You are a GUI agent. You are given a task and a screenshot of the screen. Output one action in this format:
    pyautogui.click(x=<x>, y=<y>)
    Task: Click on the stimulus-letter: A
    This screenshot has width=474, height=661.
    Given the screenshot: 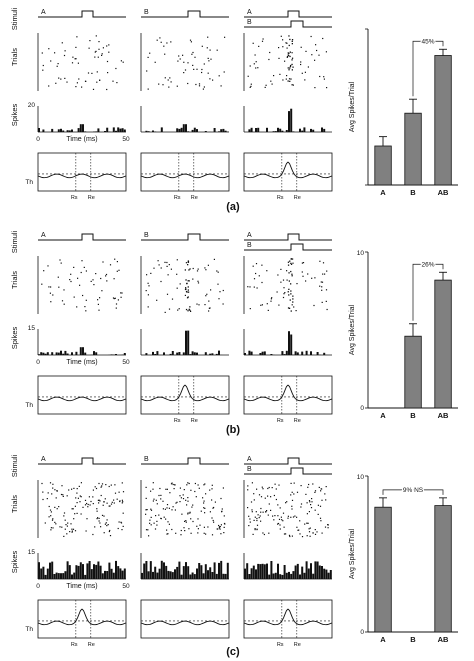 What is the action you would take?
    pyautogui.click(x=249, y=459)
    